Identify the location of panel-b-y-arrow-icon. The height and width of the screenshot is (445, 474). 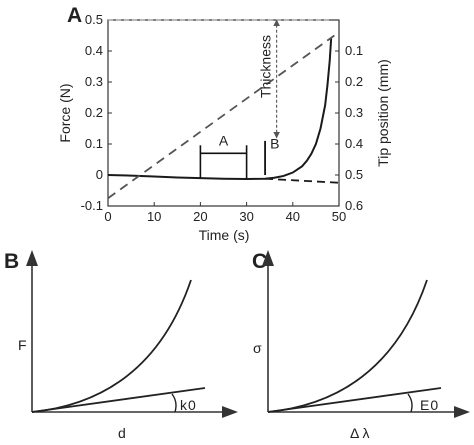
(32, 258).